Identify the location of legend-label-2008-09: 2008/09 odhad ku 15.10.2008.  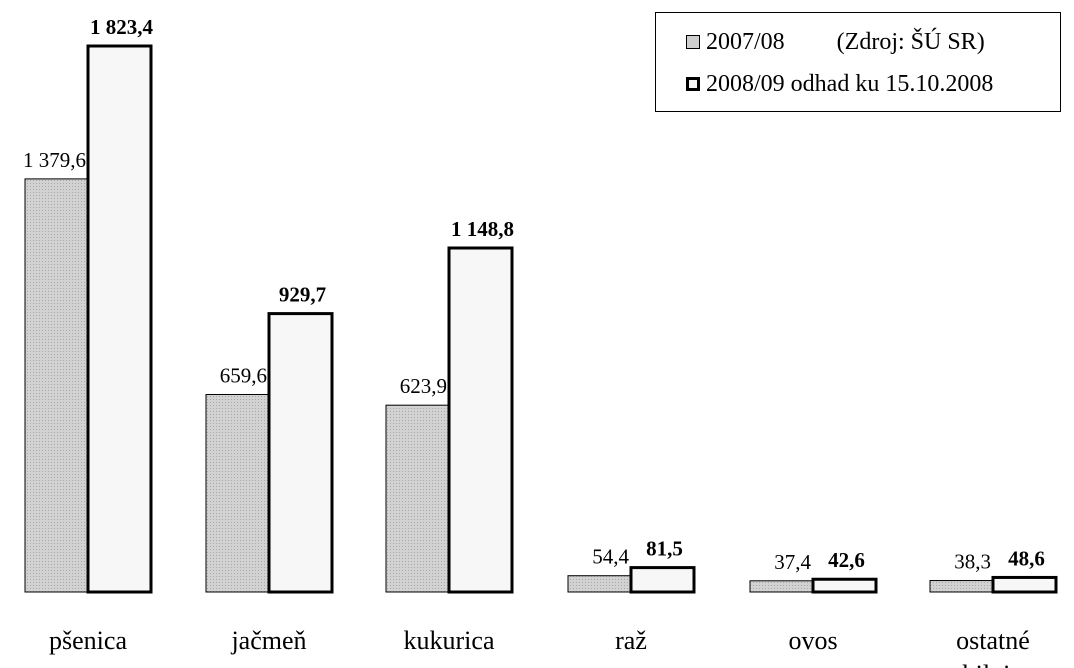
(850, 83).